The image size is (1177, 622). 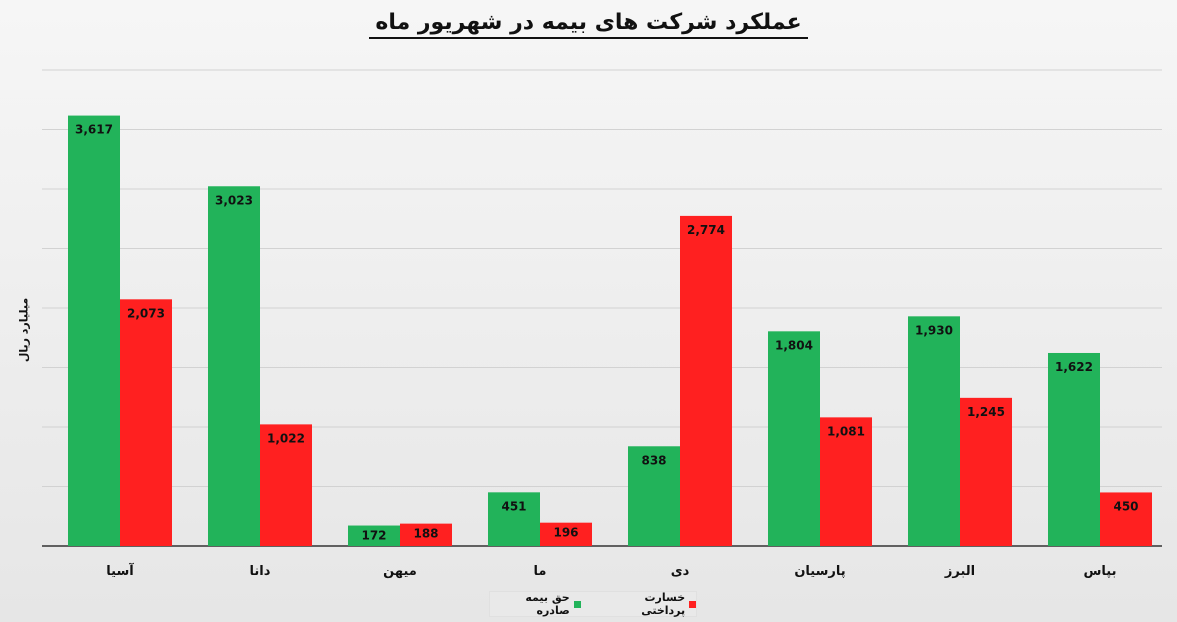 What do you see at coordinates (653, 460) in the screenshot?
I see `data-label: 838` at bounding box center [653, 460].